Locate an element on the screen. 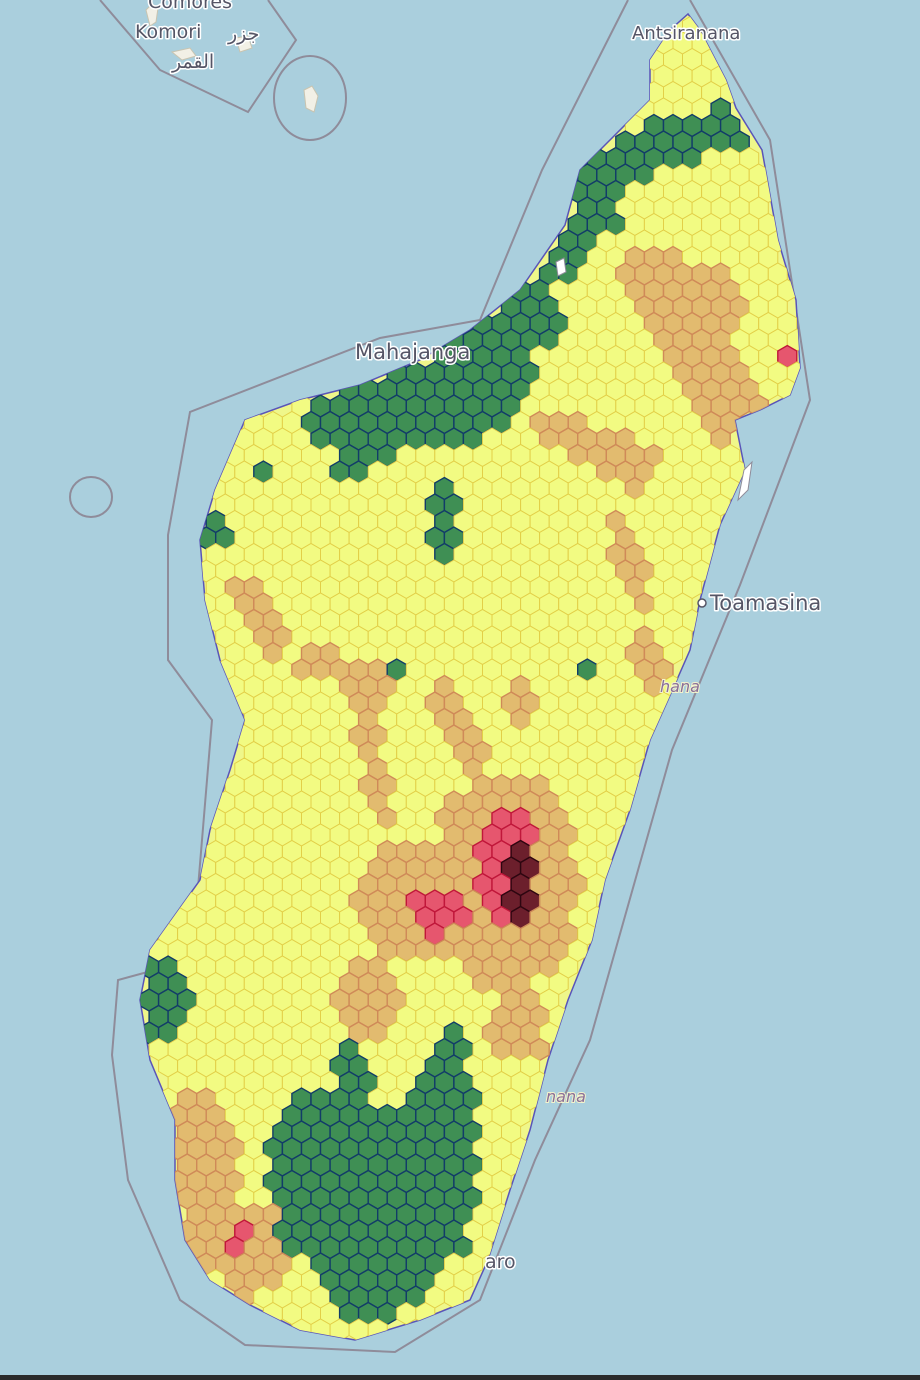  mayotte-island is located at coordinates (311, 99).